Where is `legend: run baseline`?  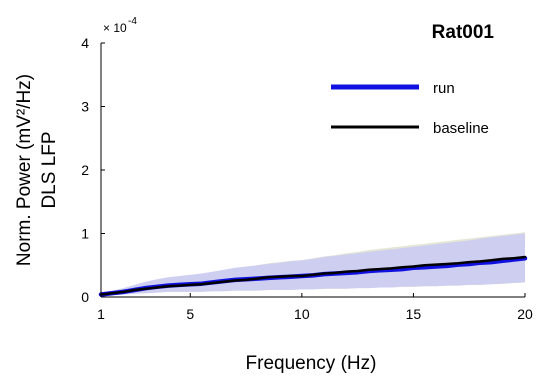 legend: run baseline is located at coordinates (410, 108).